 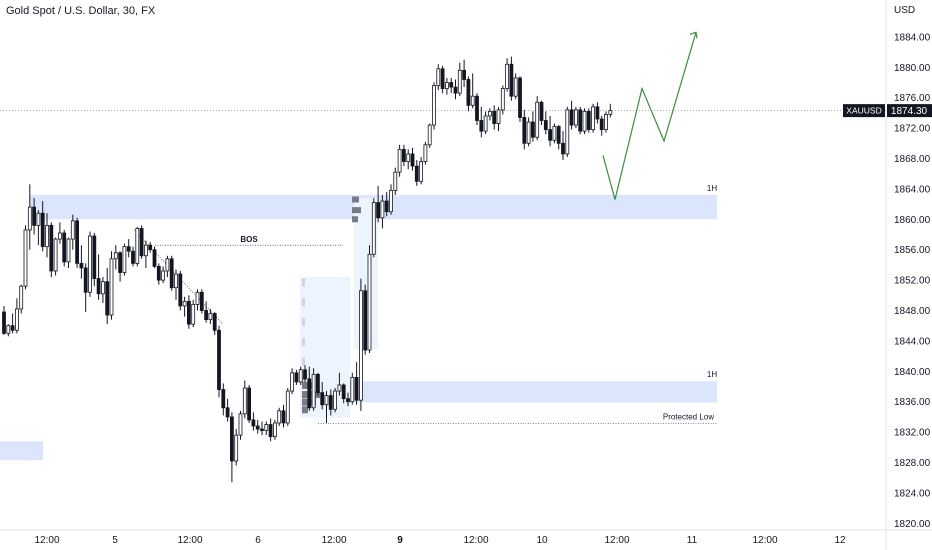 What do you see at coordinates (912, 433) in the screenshot?
I see `price-tick-label: 1832.00` at bounding box center [912, 433].